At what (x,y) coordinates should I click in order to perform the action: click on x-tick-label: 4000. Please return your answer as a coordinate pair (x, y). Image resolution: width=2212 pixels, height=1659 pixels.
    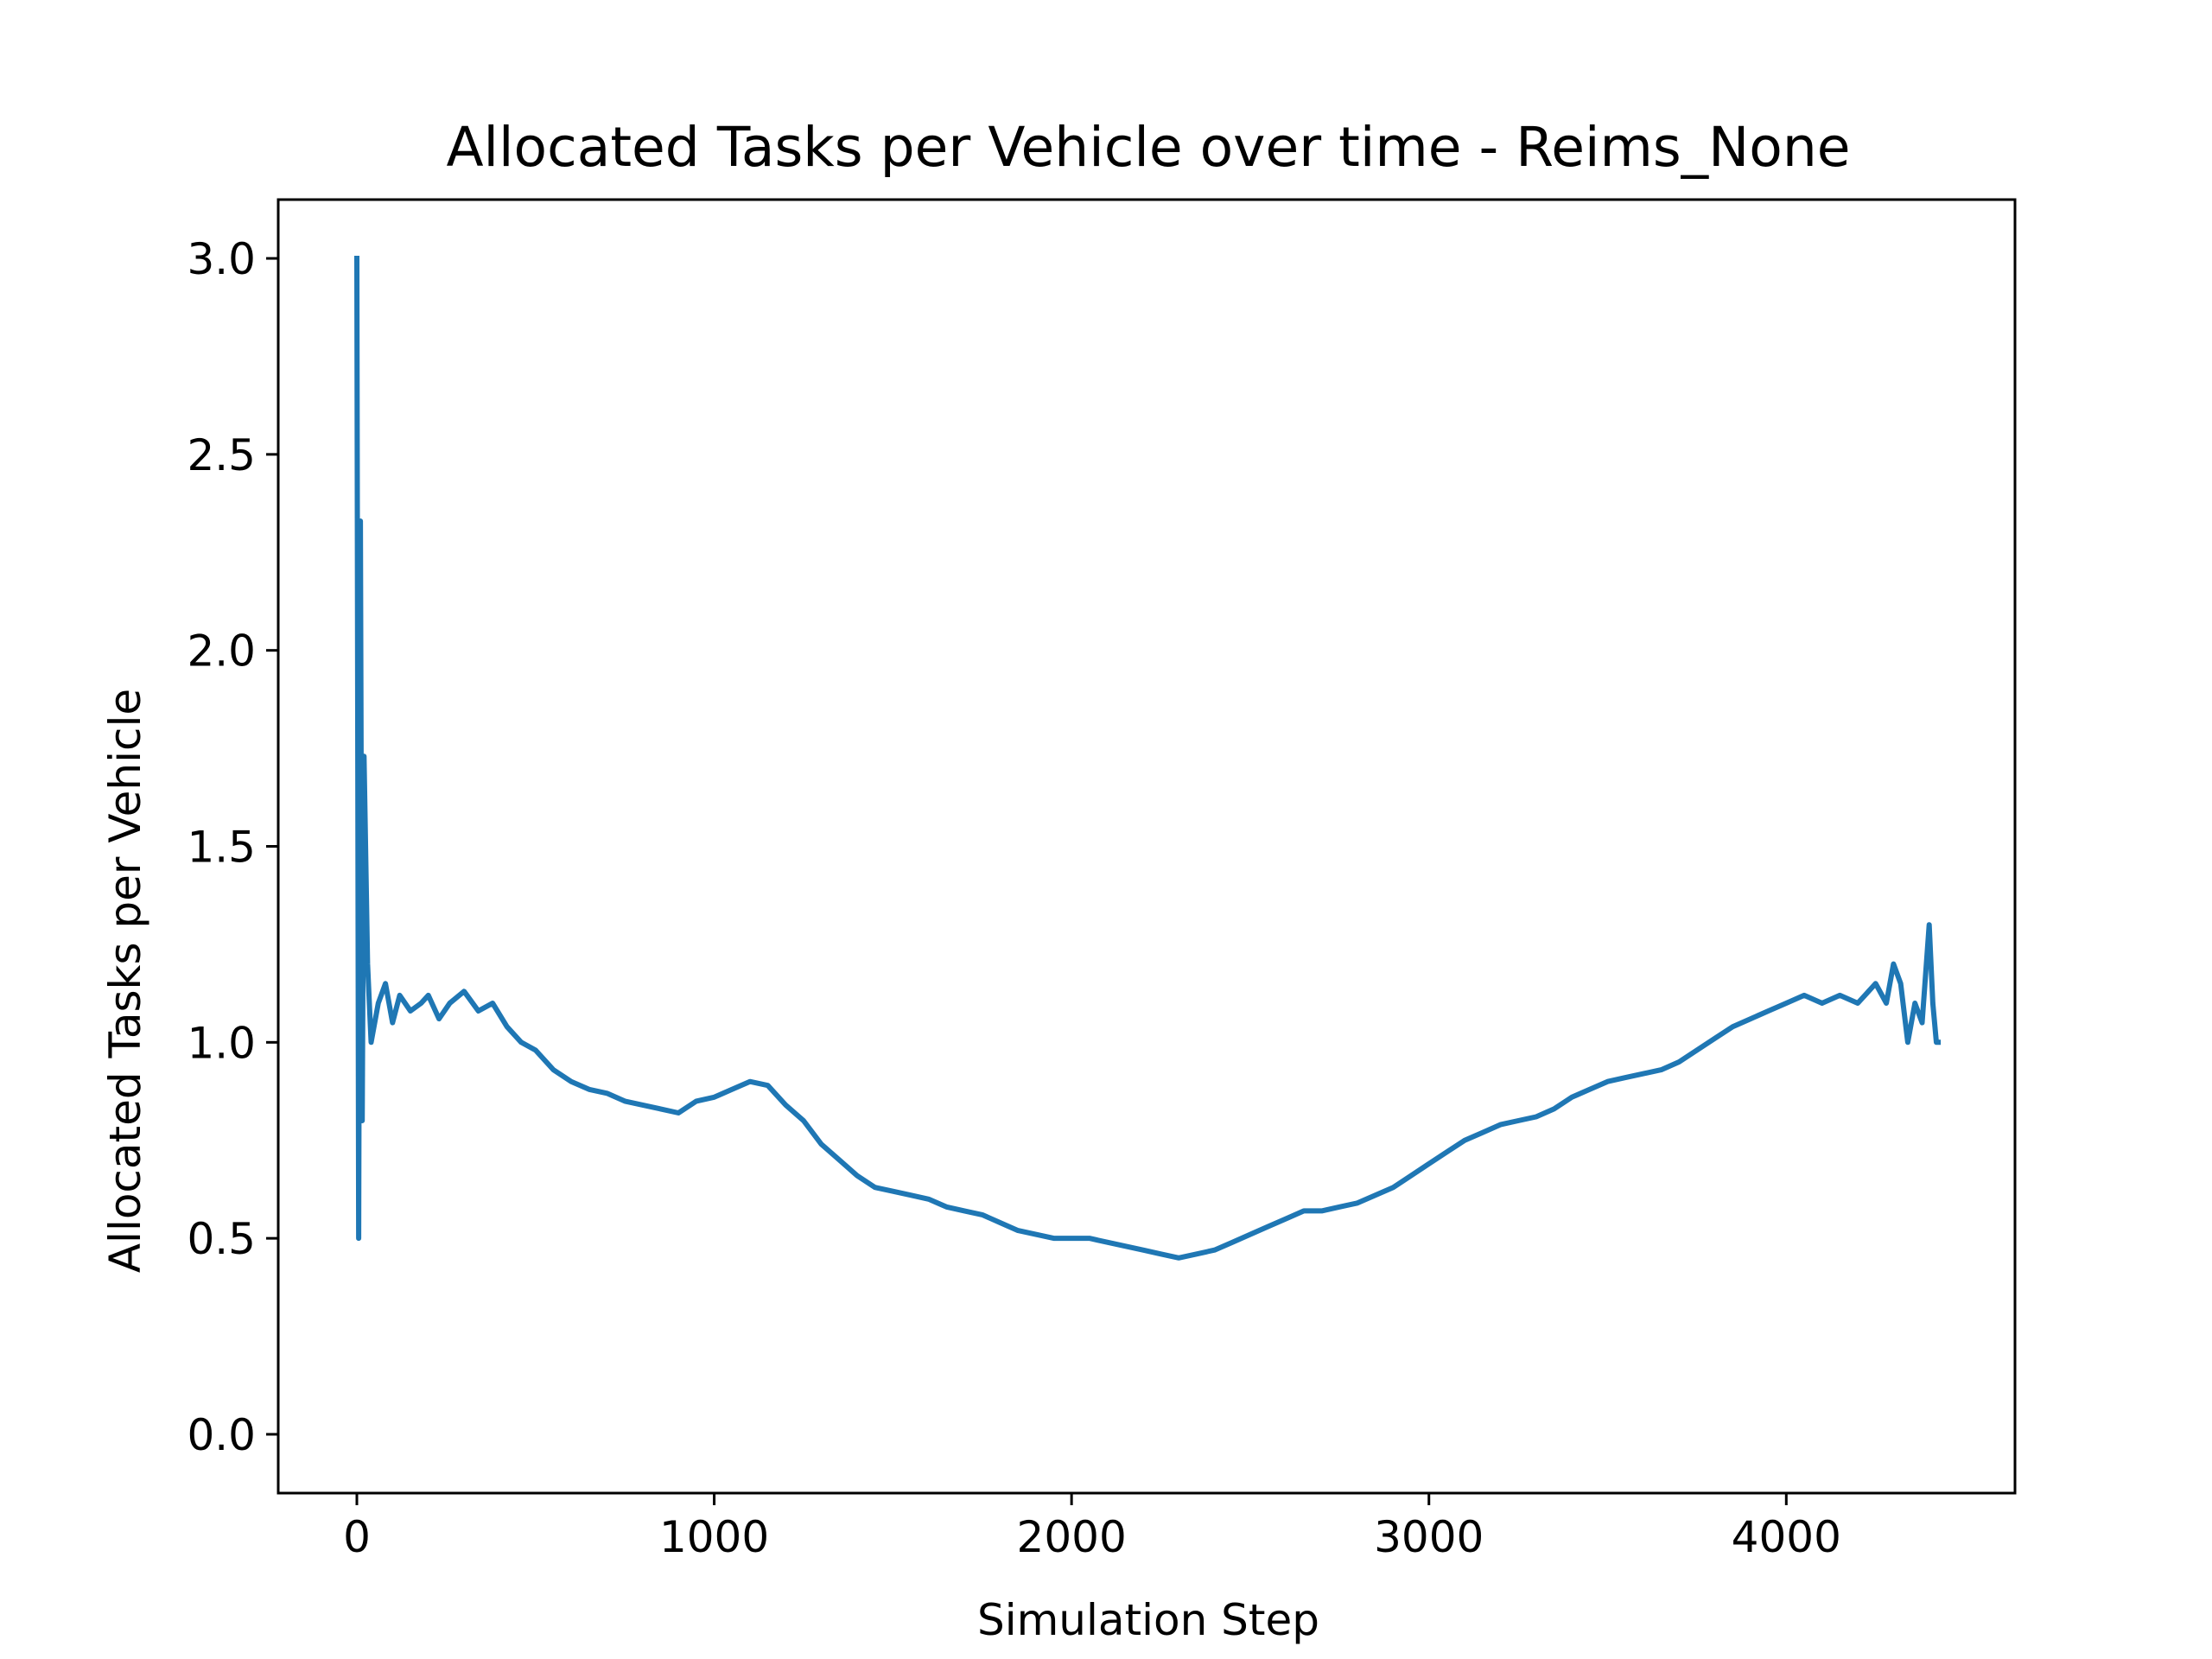
    Looking at the image, I should click on (1786, 1537).